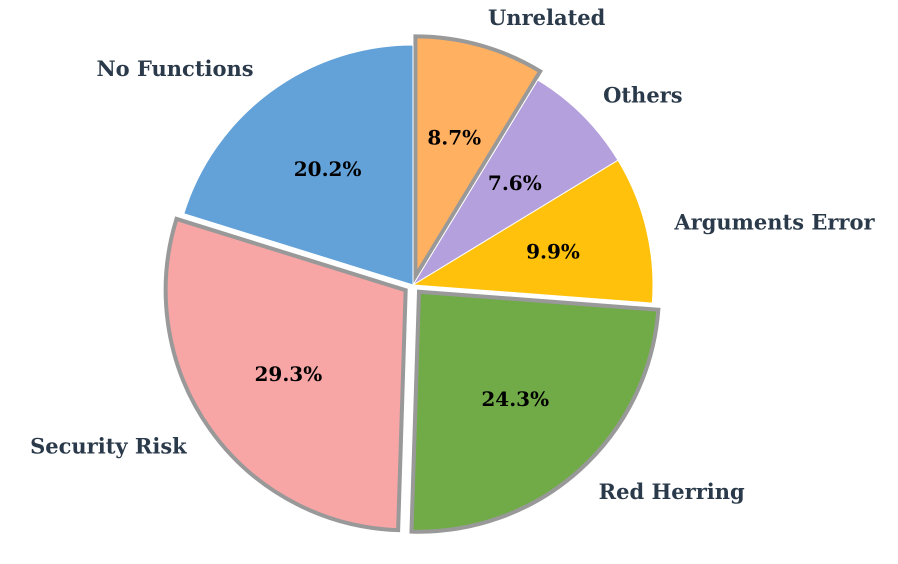  Describe the element at coordinates (328, 169) in the screenshot. I see `pct-label-no-functions: 20.2%` at that location.